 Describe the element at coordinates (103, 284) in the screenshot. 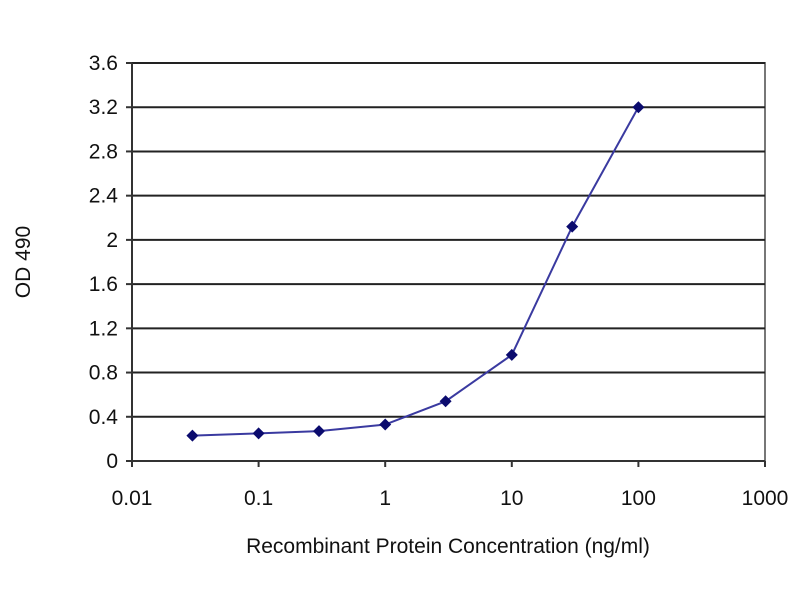

I see `y-tick-label: 1.6` at that location.